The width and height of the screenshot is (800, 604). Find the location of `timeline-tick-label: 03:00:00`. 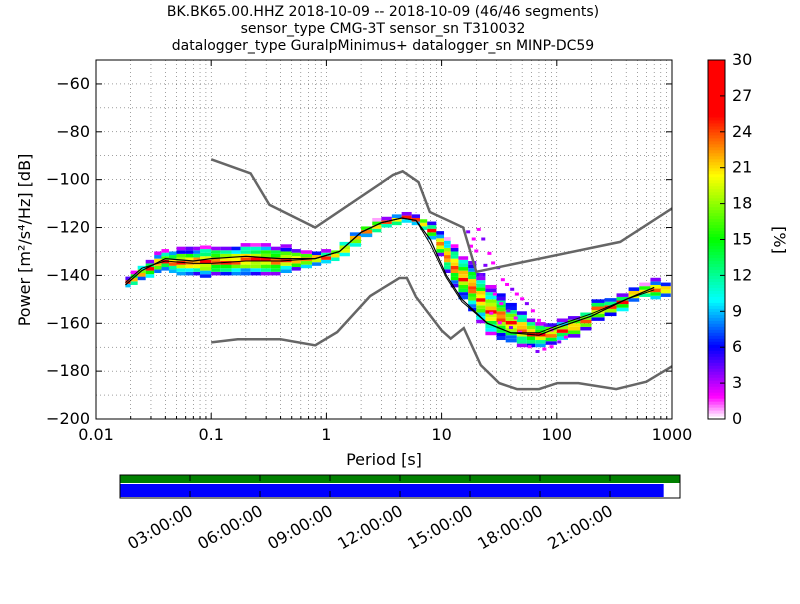

timeline-tick-label: 03:00:00 is located at coordinates (160, 527).